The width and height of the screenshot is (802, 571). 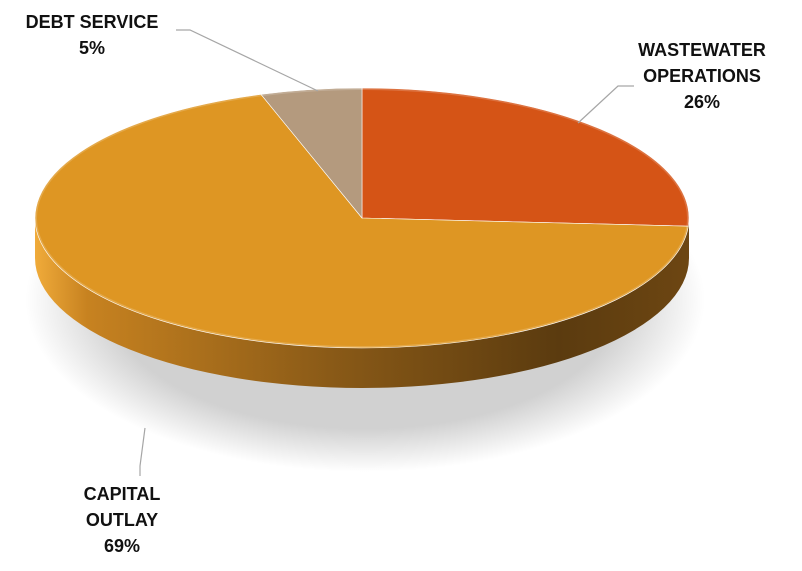 What do you see at coordinates (92, 48) in the screenshot?
I see `slice-percent: 5%` at bounding box center [92, 48].